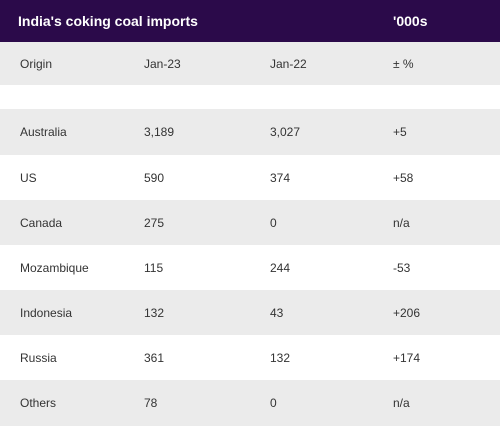 Image resolution: width=500 pixels, height=426 pixels. Describe the element at coordinates (41, 222) in the screenshot. I see `origin-cell: Canada` at that location.